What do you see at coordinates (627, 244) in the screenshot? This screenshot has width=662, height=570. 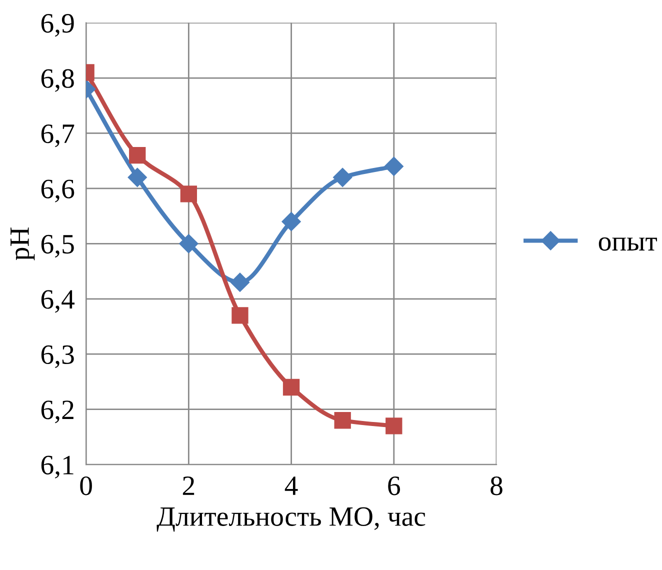 I see `legend-label: опыт` at bounding box center [627, 244].